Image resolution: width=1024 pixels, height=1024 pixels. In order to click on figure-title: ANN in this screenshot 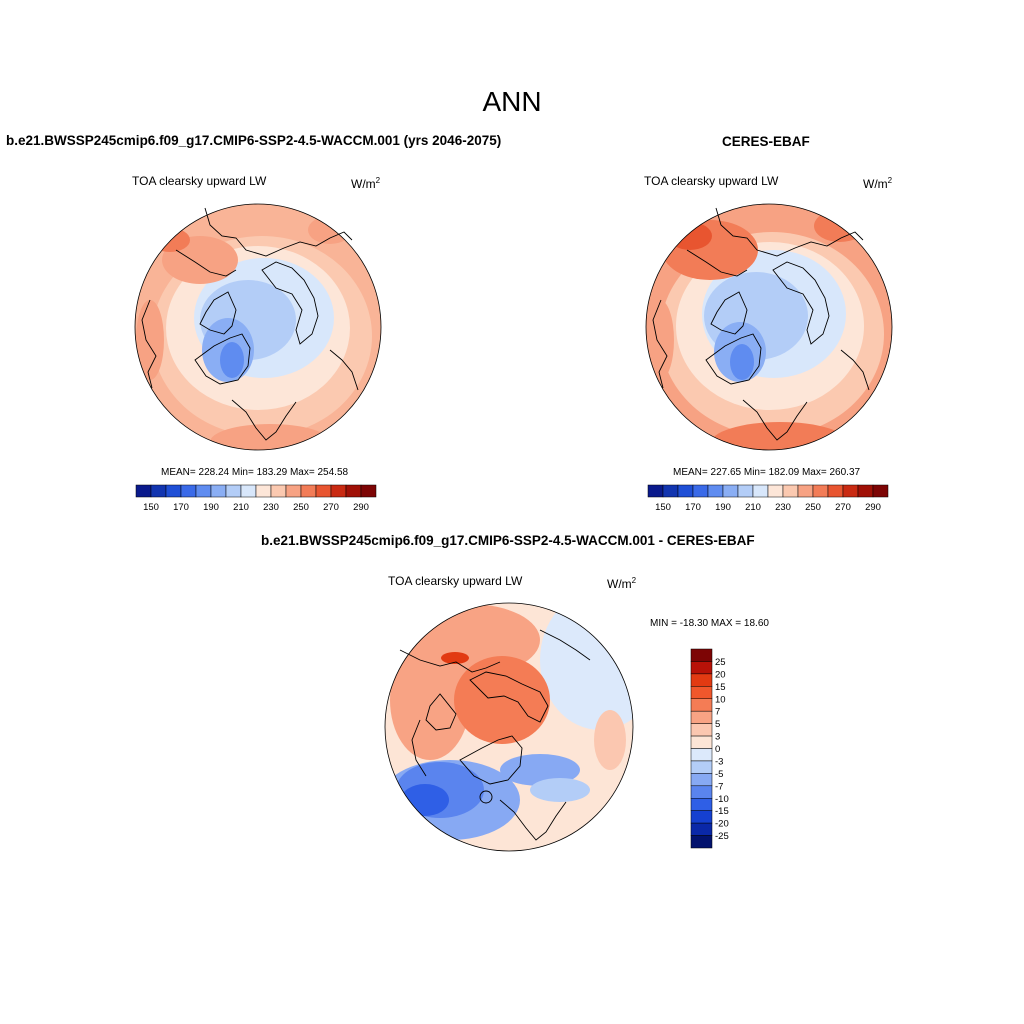, I will do `click(512, 101)`.